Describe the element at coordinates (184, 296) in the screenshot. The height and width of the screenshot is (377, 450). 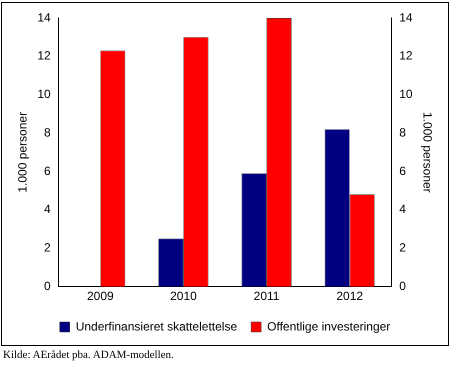
I see `x-tick-label: 2010` at that location.